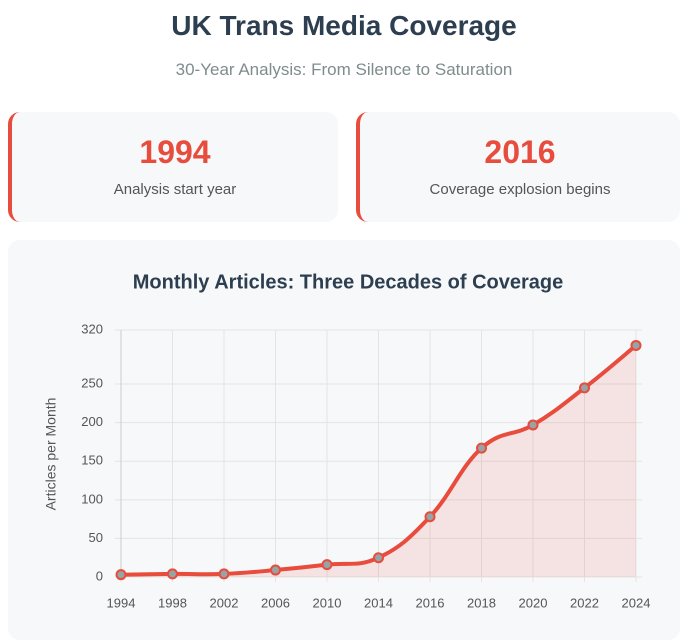 The height and width of the screenshot is (640, 688). What do you see at coordinates (378, 602) in the screenshot?
I see `x-tick-label: 2014` at bounding box center [378, 602].